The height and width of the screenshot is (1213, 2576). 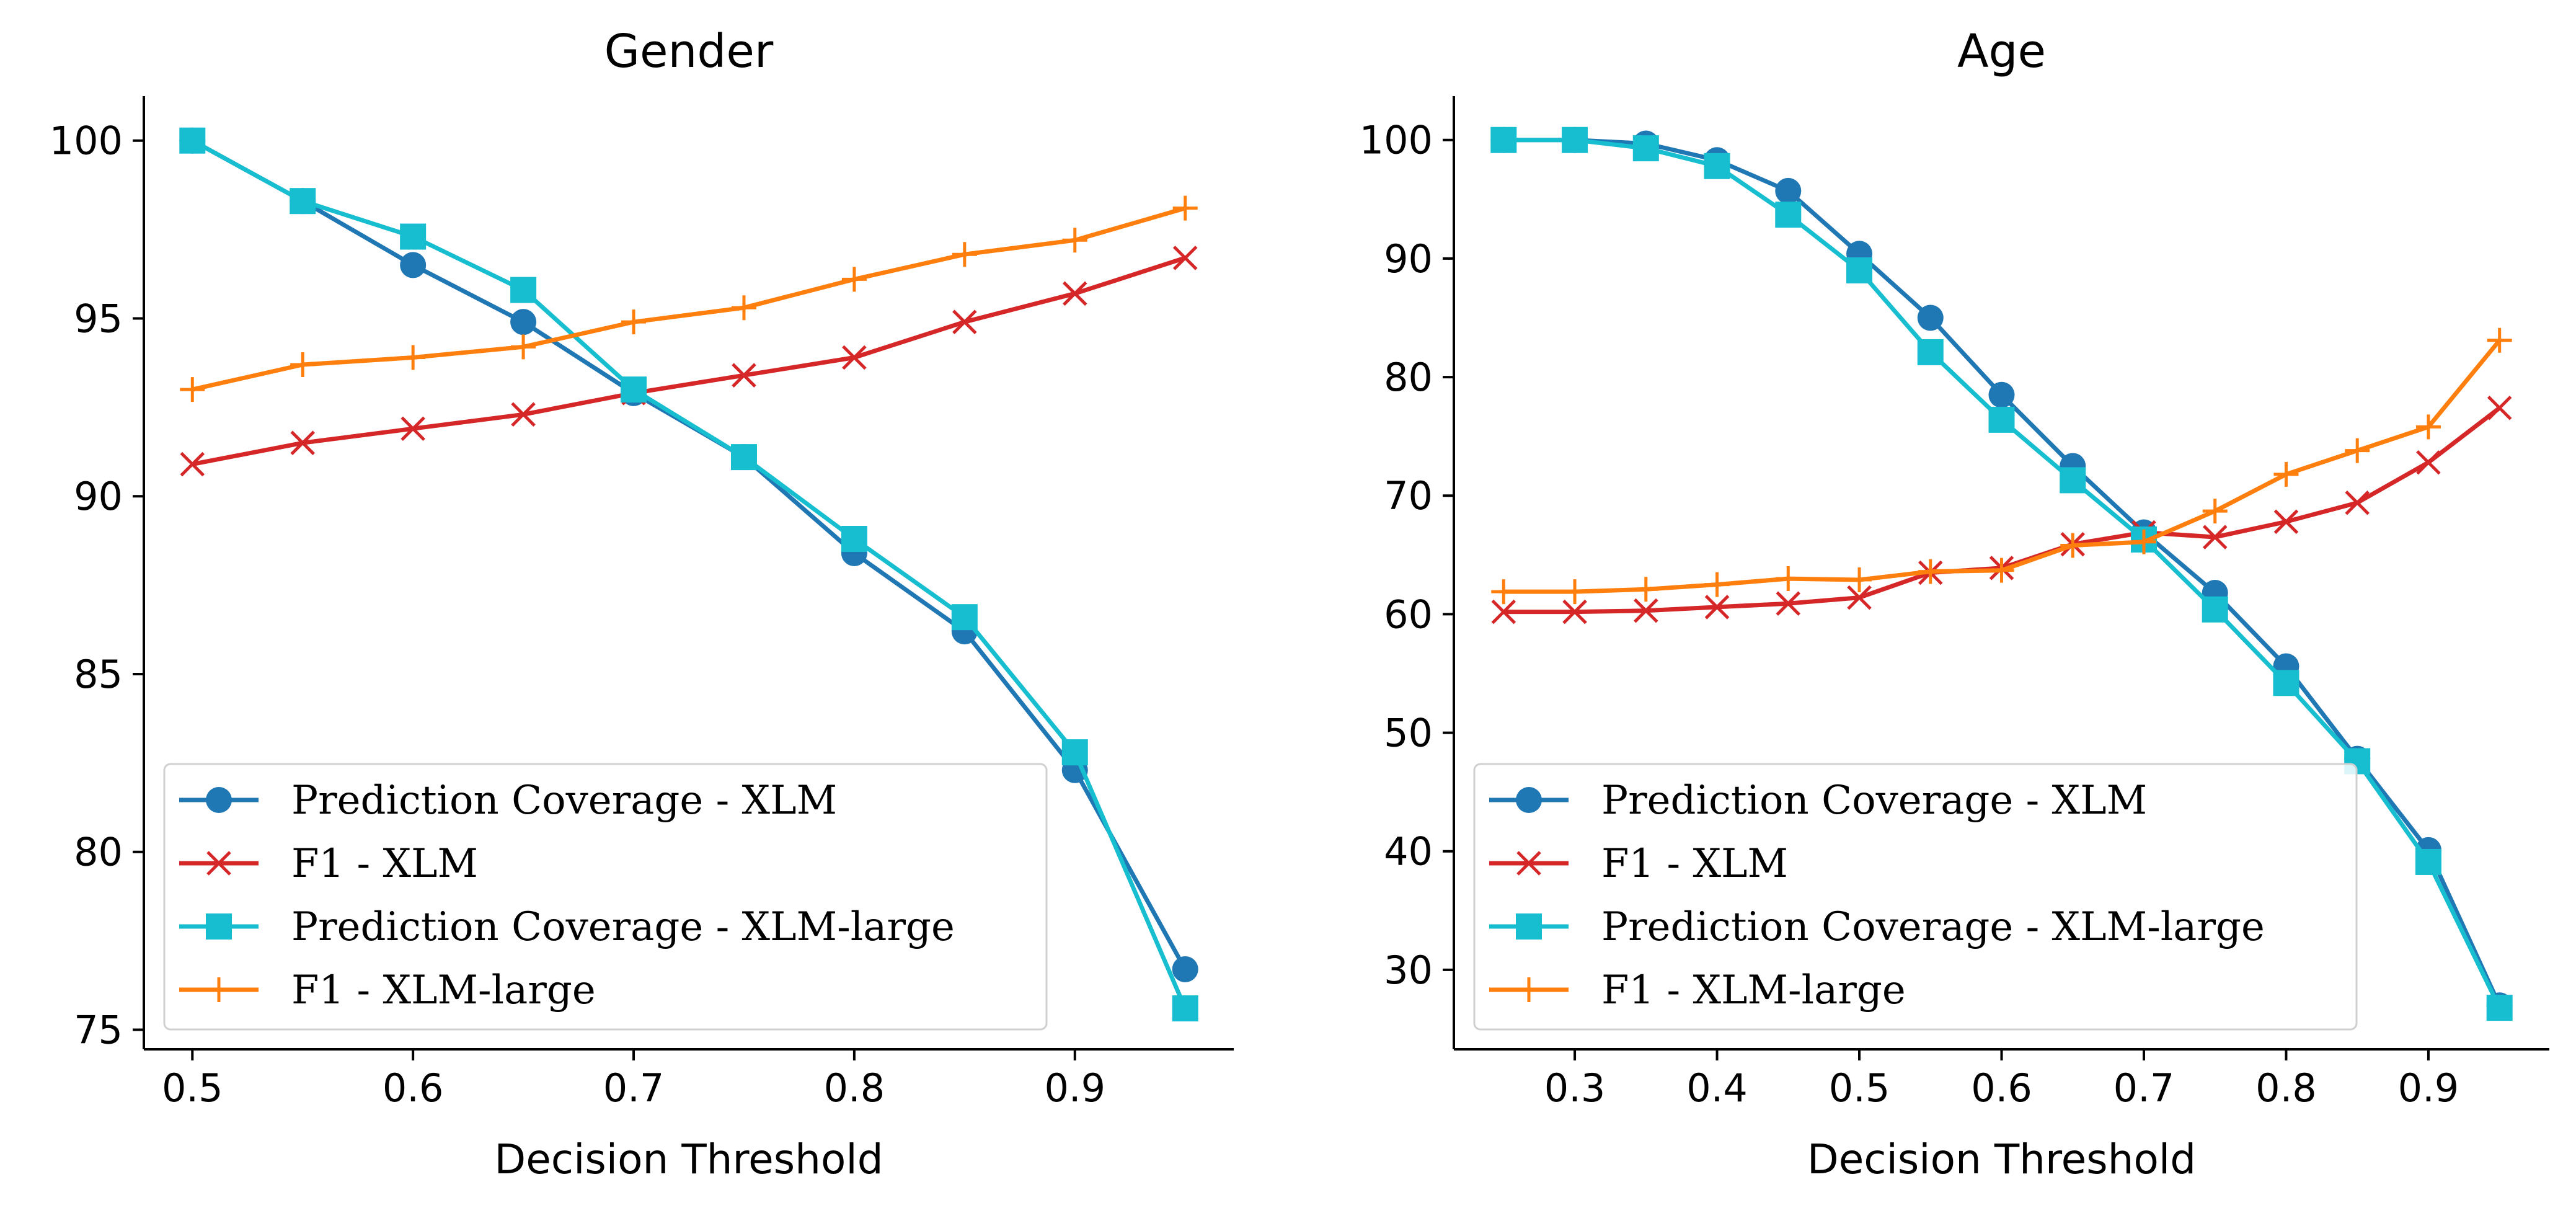 I want to click on x-tick-label: 0.4, so click(x=1717, y=1088).